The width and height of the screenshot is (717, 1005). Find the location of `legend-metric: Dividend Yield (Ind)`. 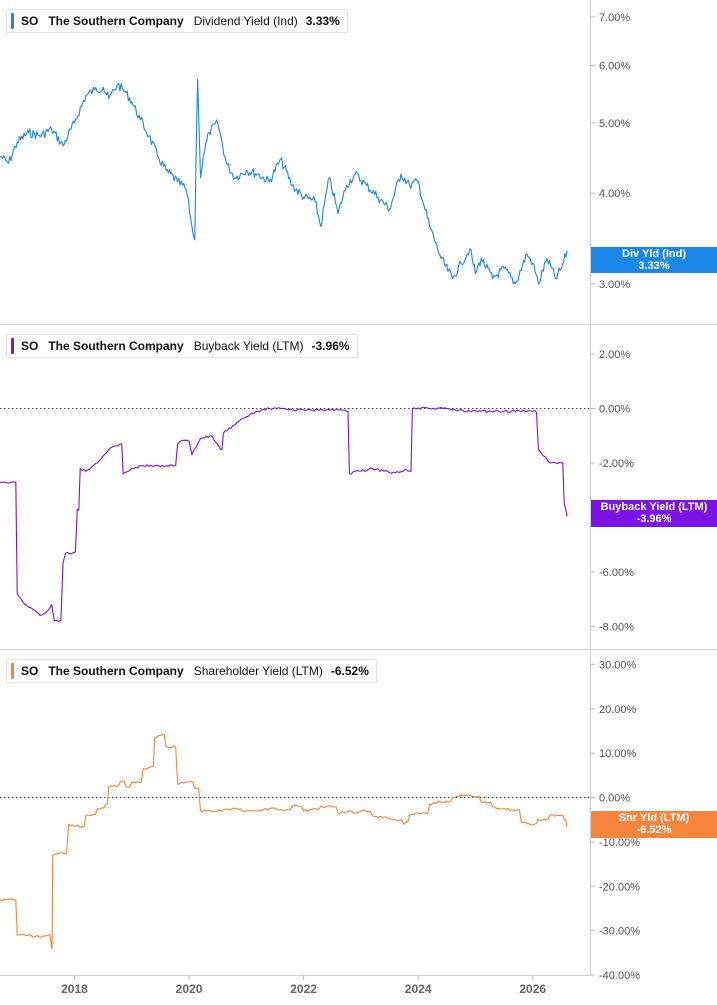

legend-metric: Dividend Yield (Ind) is located at coordinates (245, 21).